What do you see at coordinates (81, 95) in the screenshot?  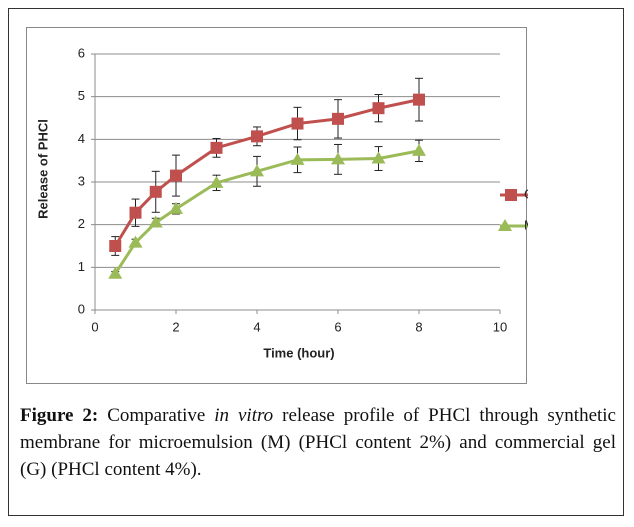 I see `y-tick-label: 5` at bounding box center [81, 95].